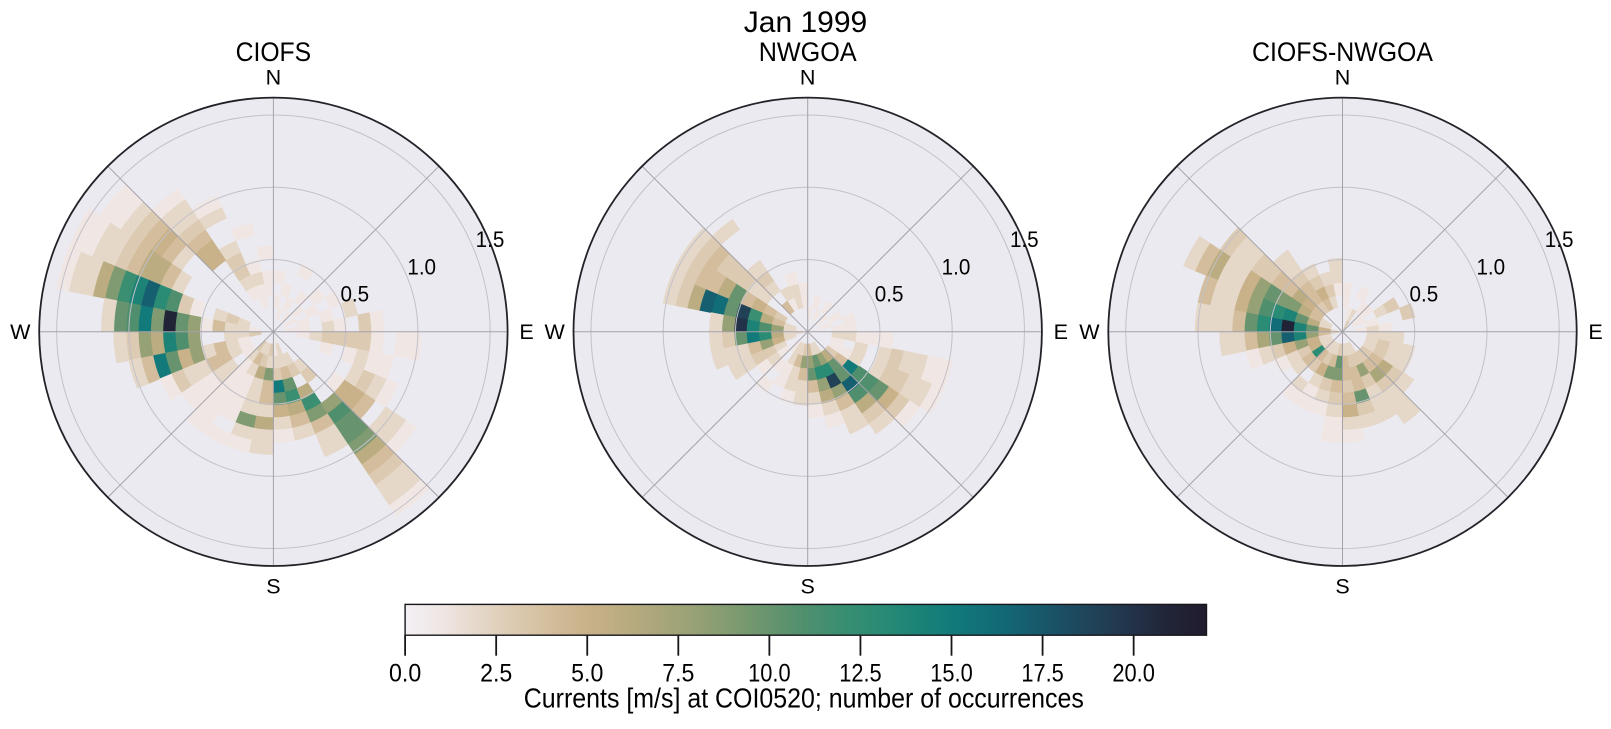 Image resolution: width=1611 pixels, height=729 pixels. Describe the element at coordinates (587, 673) in the screenshot. I see `svg-text: 5.0` at that location.